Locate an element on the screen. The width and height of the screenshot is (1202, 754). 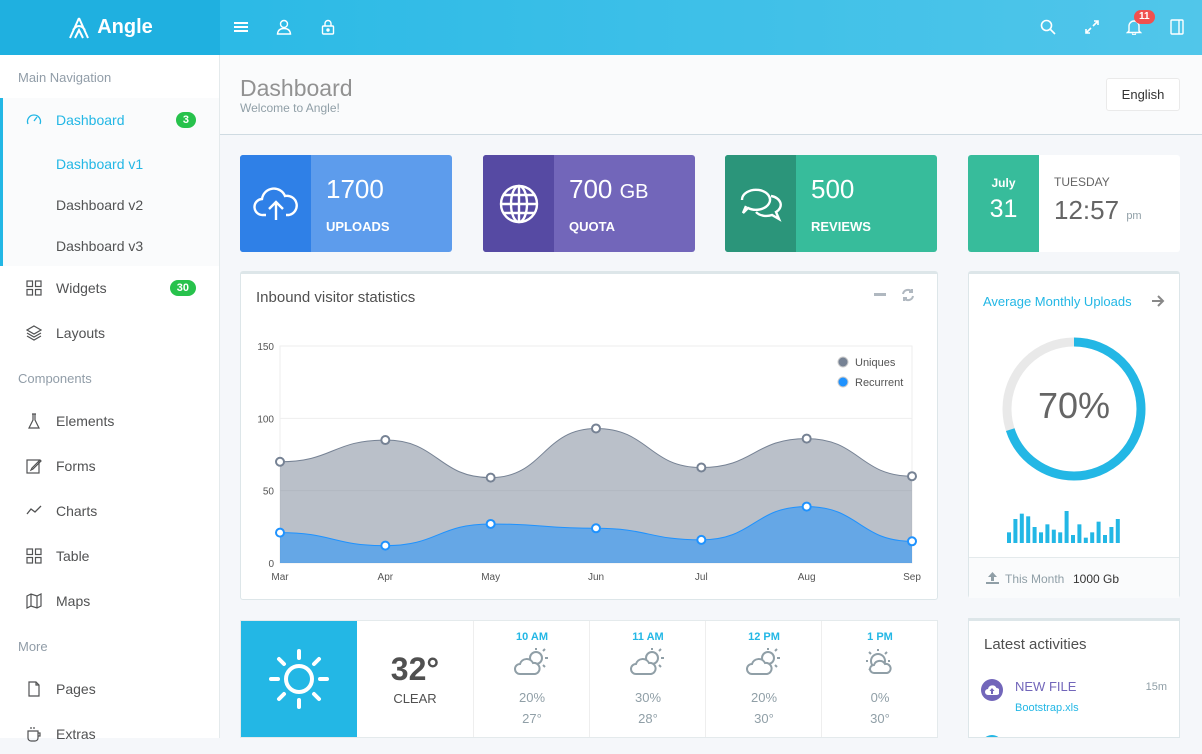
uploads-sparkline is located at coordinates (1063, 527).